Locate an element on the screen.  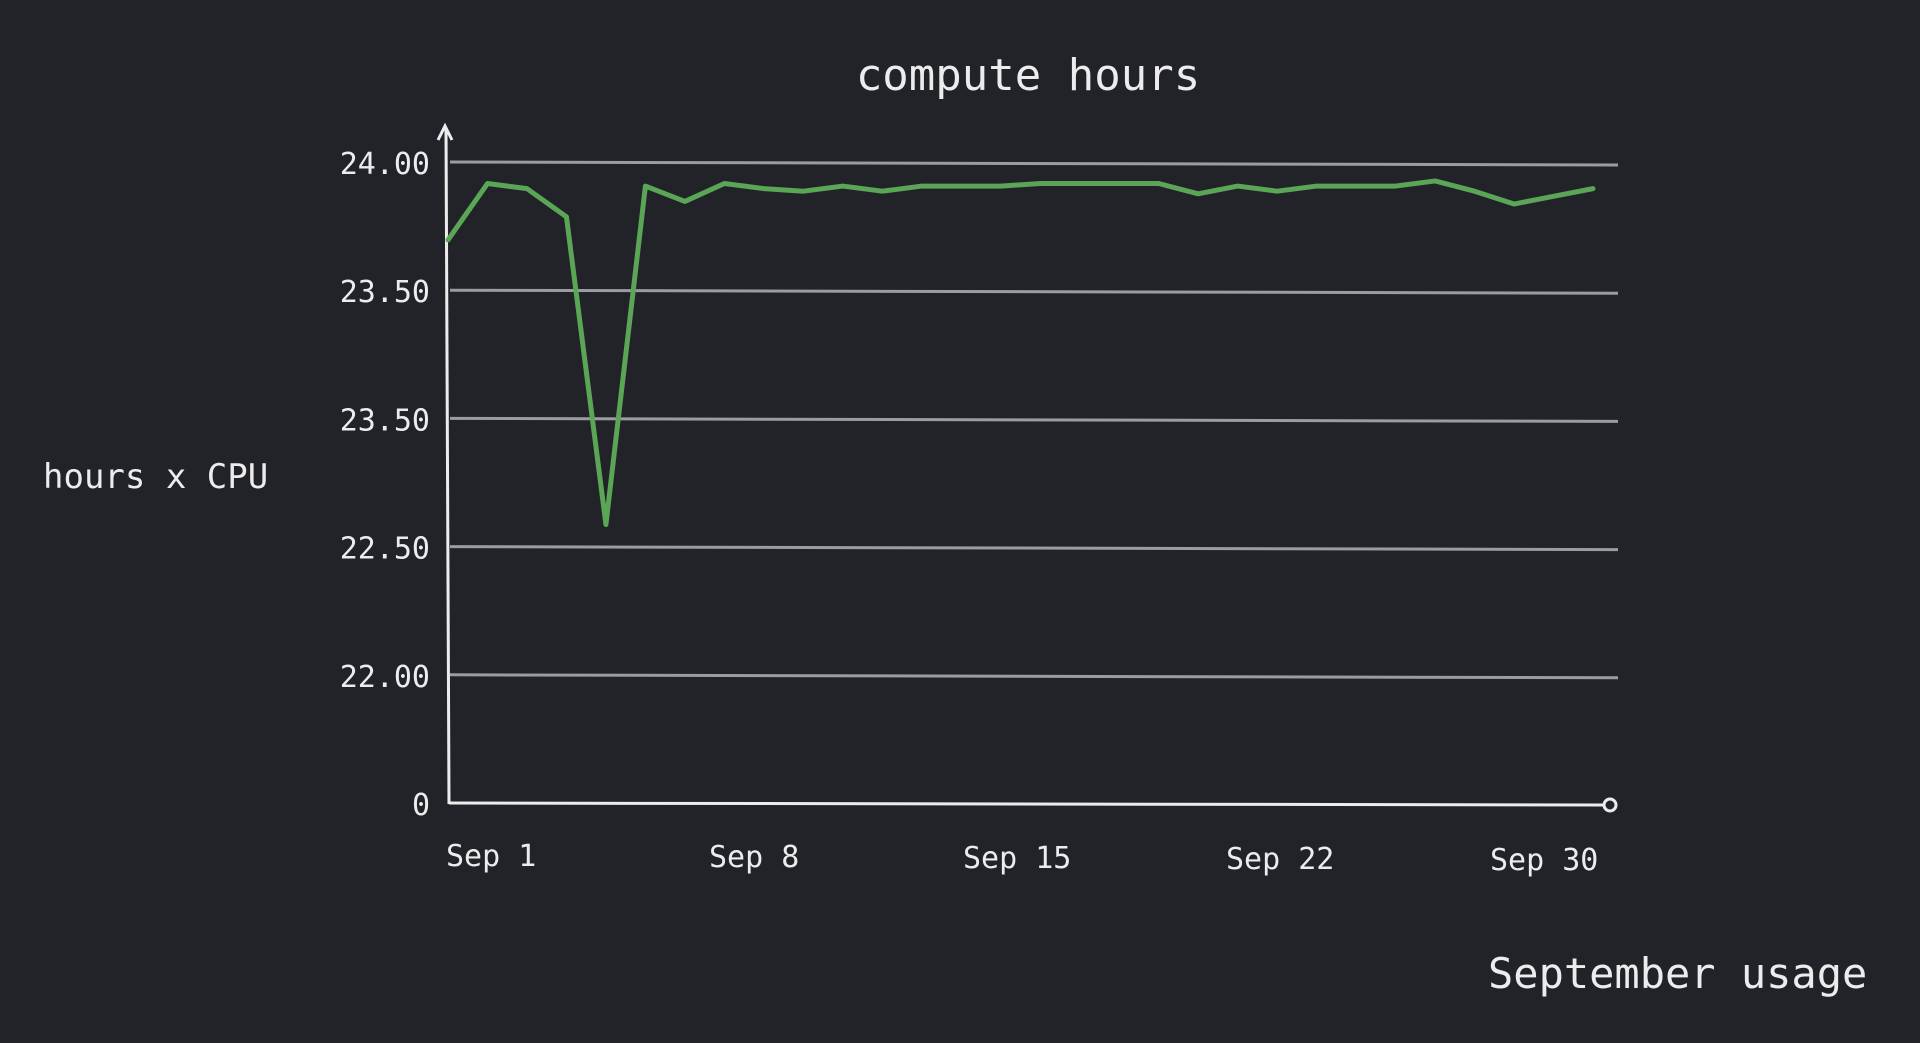
x-axis is located at coordinates (1026, 804).